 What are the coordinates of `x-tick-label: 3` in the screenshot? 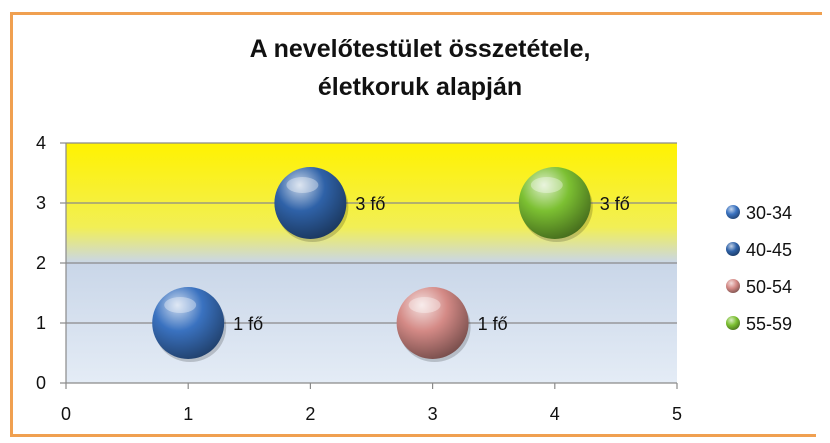 It's located at (433, 414).